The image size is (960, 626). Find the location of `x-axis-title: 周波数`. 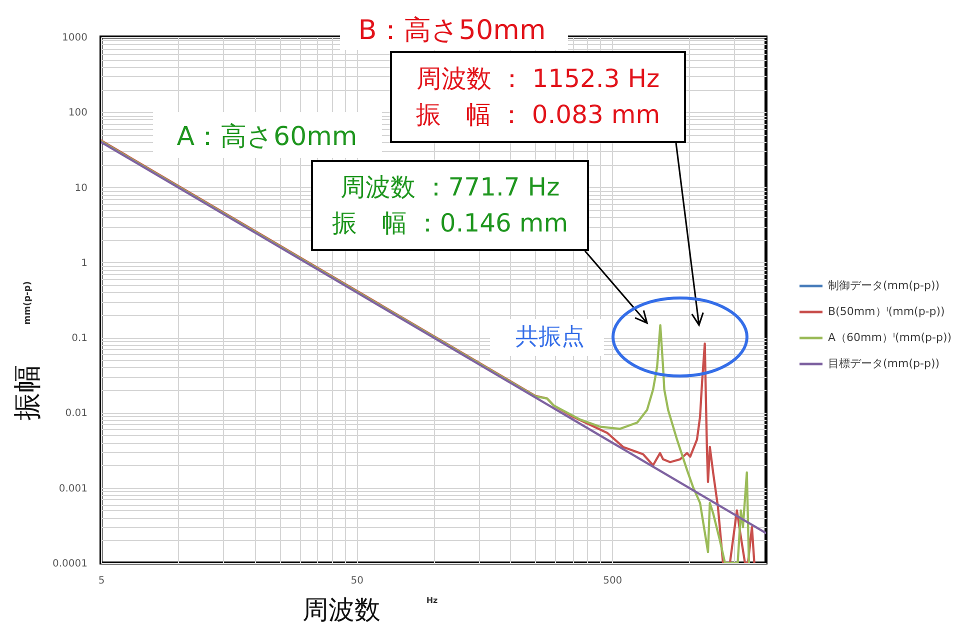

x-axis-title: 周波数 is located at coordinates (341, 611).